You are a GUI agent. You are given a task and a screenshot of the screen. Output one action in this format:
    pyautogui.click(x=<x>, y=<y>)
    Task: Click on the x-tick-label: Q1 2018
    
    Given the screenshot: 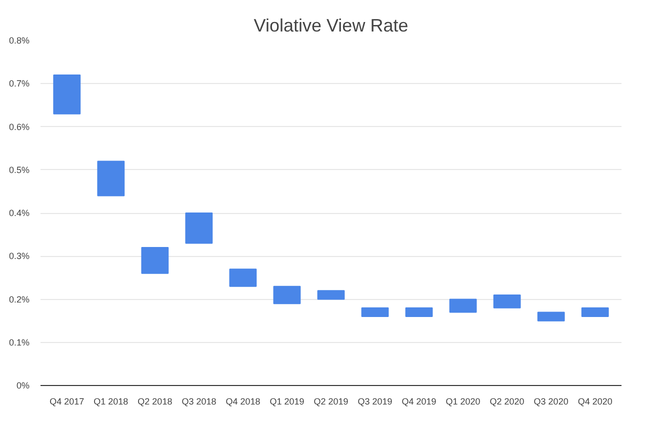 What is the action you would take?
    pyautogui.click(x=111, y=401)
    